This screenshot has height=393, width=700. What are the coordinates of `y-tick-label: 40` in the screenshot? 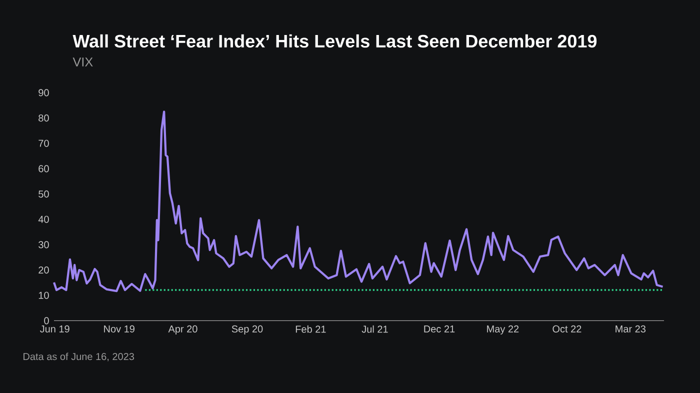 It's located at (43, 219).